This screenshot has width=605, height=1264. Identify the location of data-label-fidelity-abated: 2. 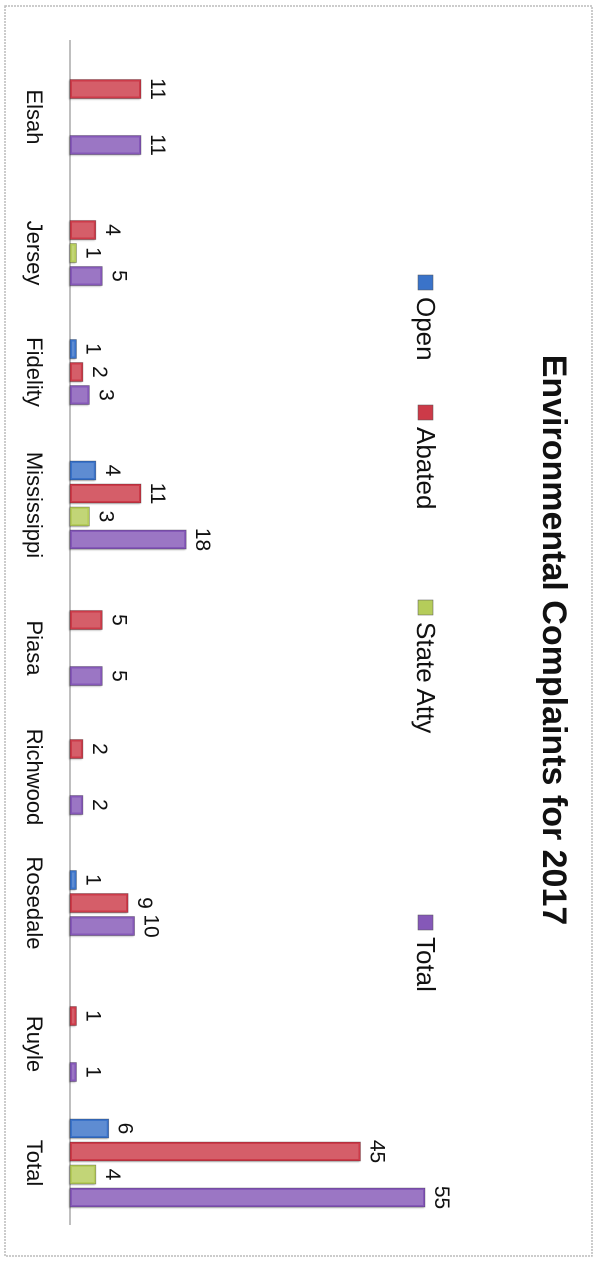
(99, 372).